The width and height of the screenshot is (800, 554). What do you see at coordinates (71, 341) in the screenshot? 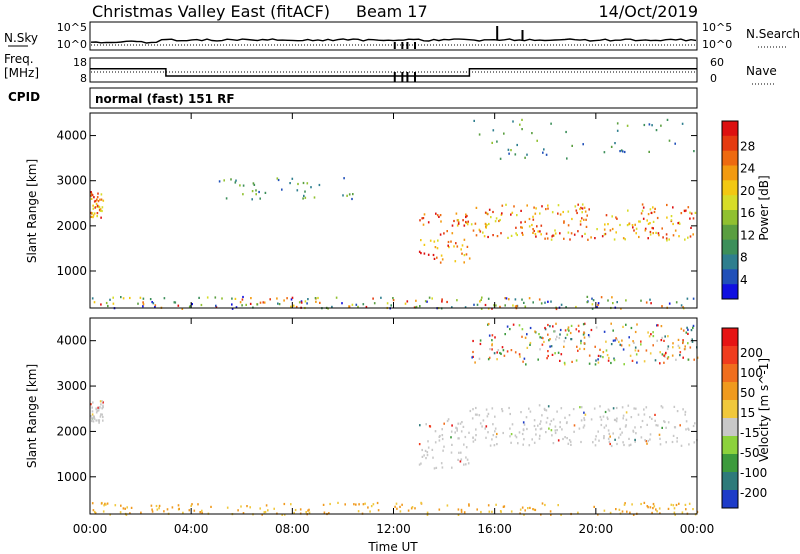
I see `y-tick-label: 4000` at bounding box center [71, 341].